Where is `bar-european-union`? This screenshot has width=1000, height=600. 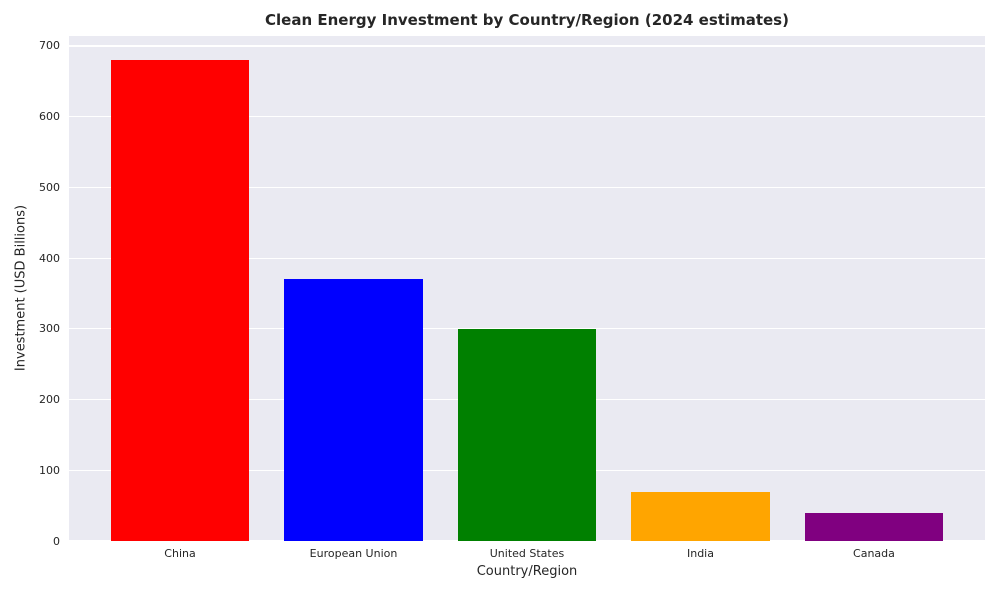
bar-european-union is located at coordinates (353, 410).